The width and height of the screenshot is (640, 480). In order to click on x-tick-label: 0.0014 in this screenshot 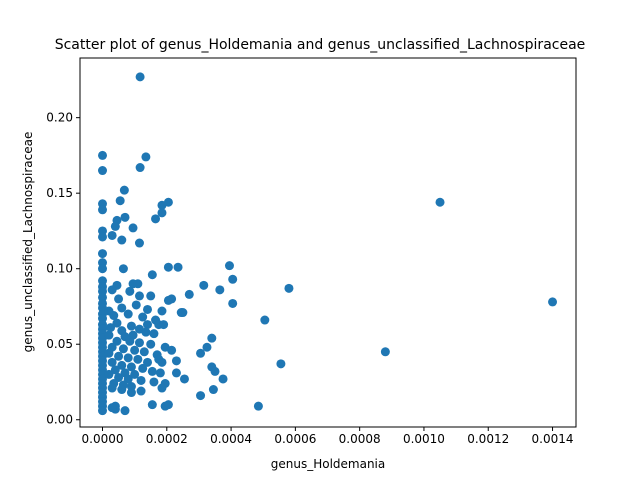, I will do `click(553, 439)`.